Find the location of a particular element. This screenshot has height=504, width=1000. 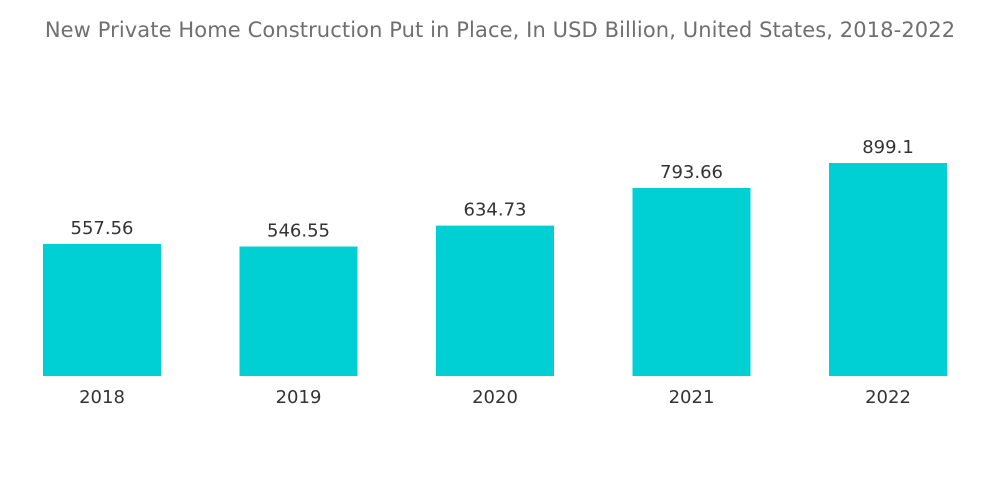

value-label-2020: 634.73 is located at coordinates (495, 210).